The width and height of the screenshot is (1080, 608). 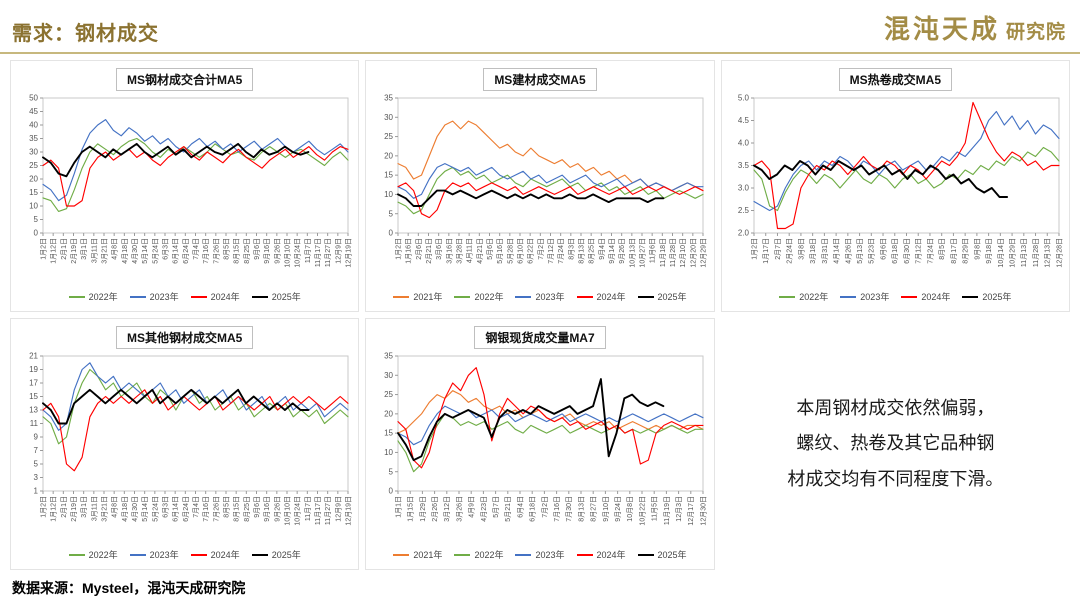 I want to click on svg-text: 3, so click(x=36, y=477).